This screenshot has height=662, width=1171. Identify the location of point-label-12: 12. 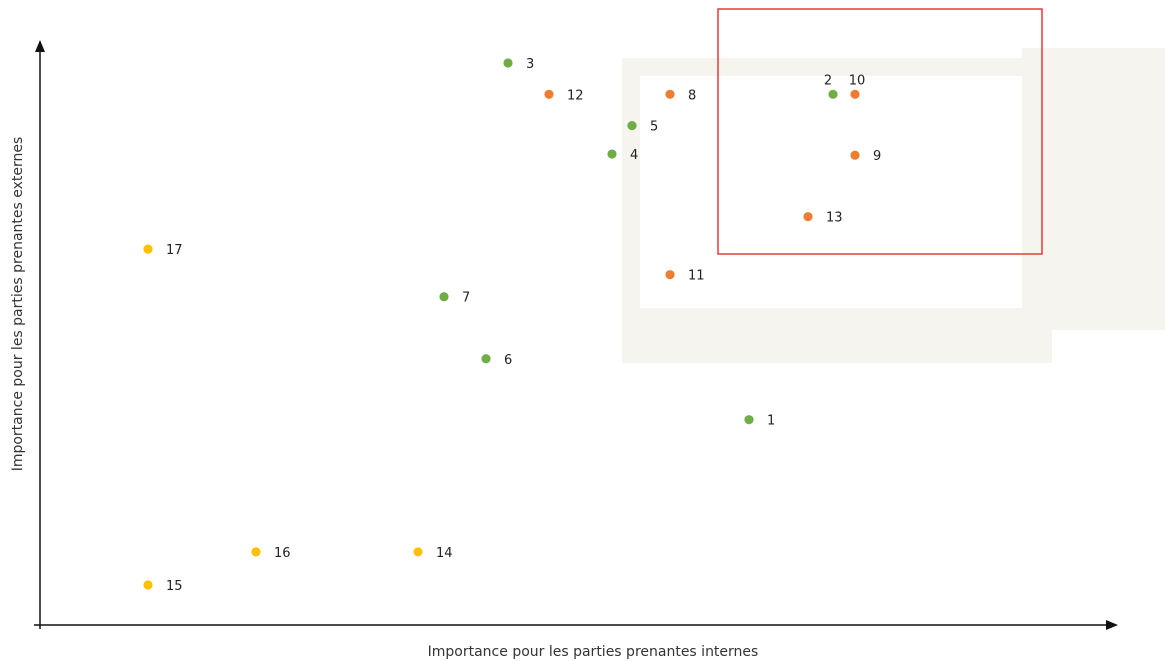
(575, 95).